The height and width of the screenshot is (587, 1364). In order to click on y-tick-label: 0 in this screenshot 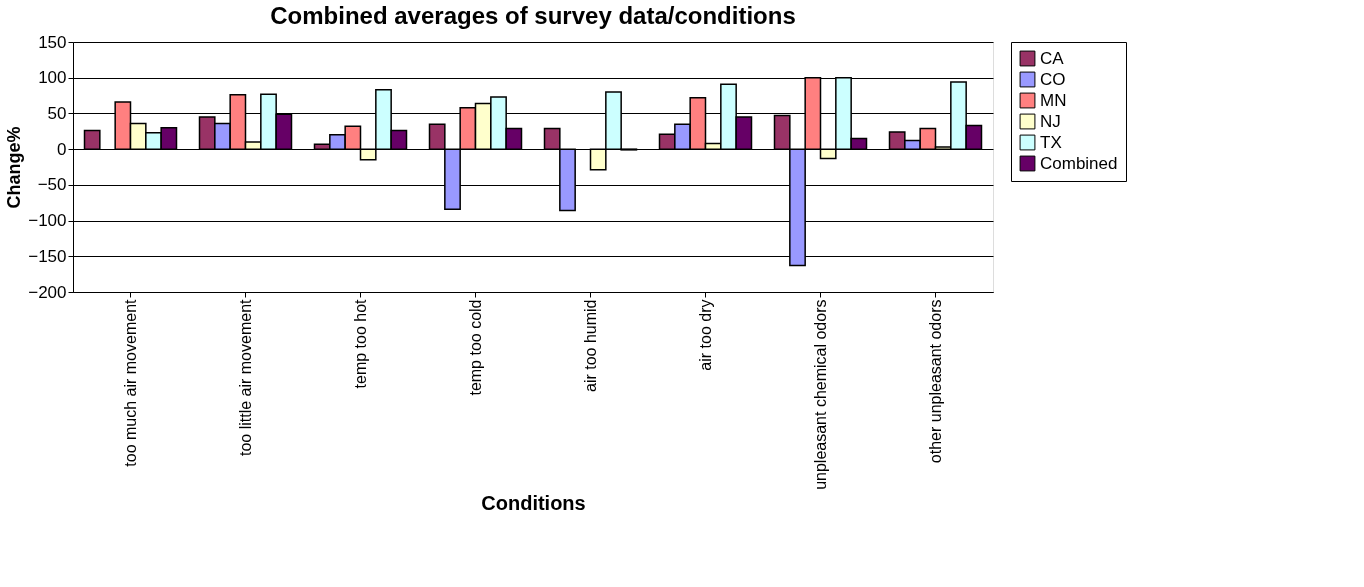, I will do `click(62, 149)`.